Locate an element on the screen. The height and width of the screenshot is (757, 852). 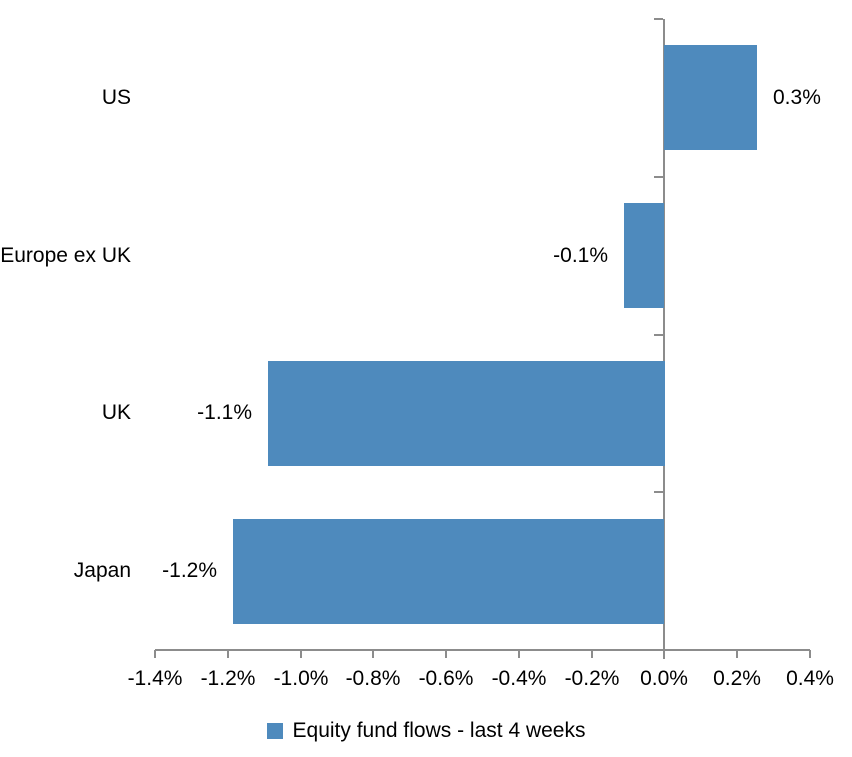
category-label-us: US is located at coordinates (116, 97).